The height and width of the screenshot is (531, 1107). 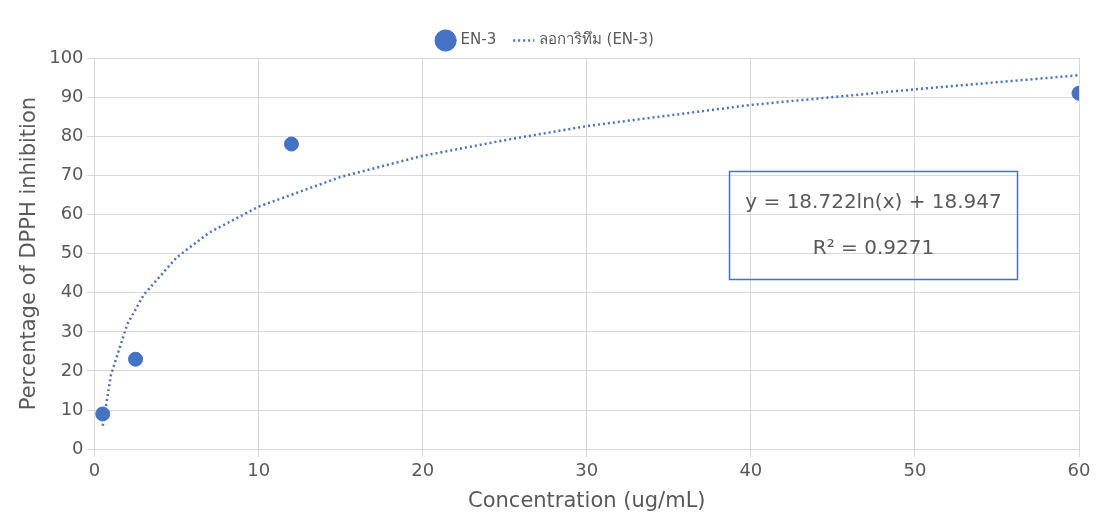 What do you see at coordinates (72, 291) in the screenshot?
I see `y-tick-label: 40` at bounding box center [72, 291].